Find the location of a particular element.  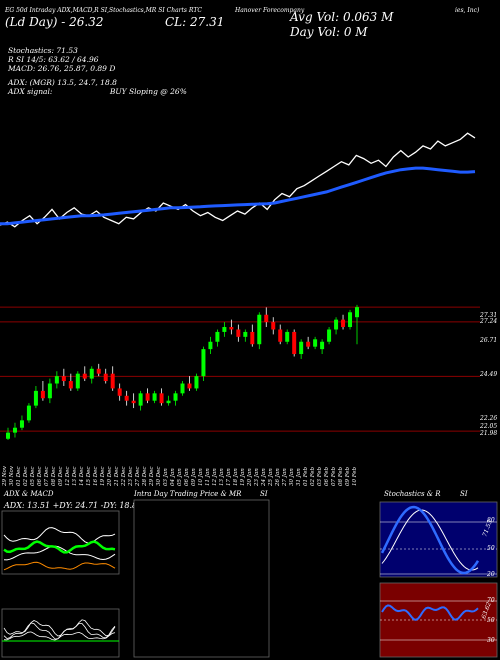

rsi-axis-30: 30 is located at coordinates (491, 640).